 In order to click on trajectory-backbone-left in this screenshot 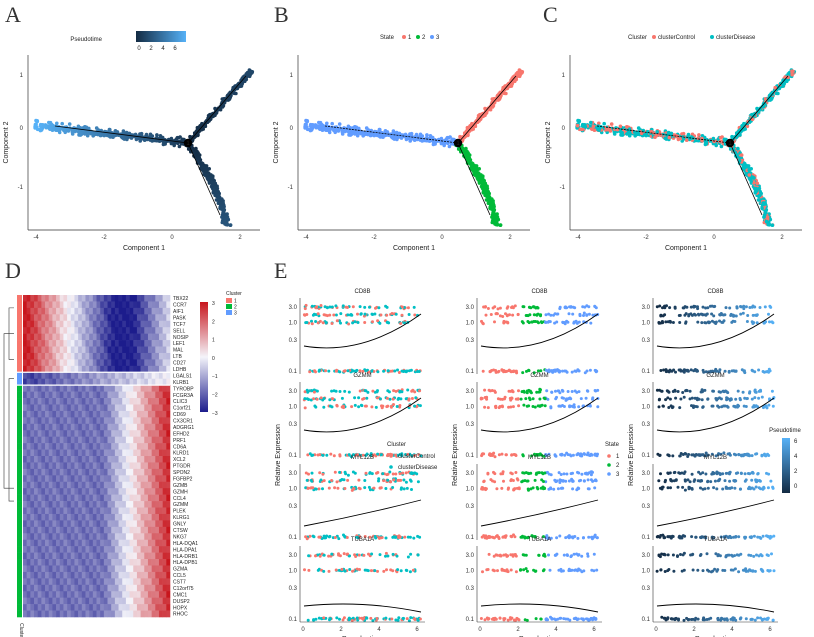, I will do `click(391, 134)`.